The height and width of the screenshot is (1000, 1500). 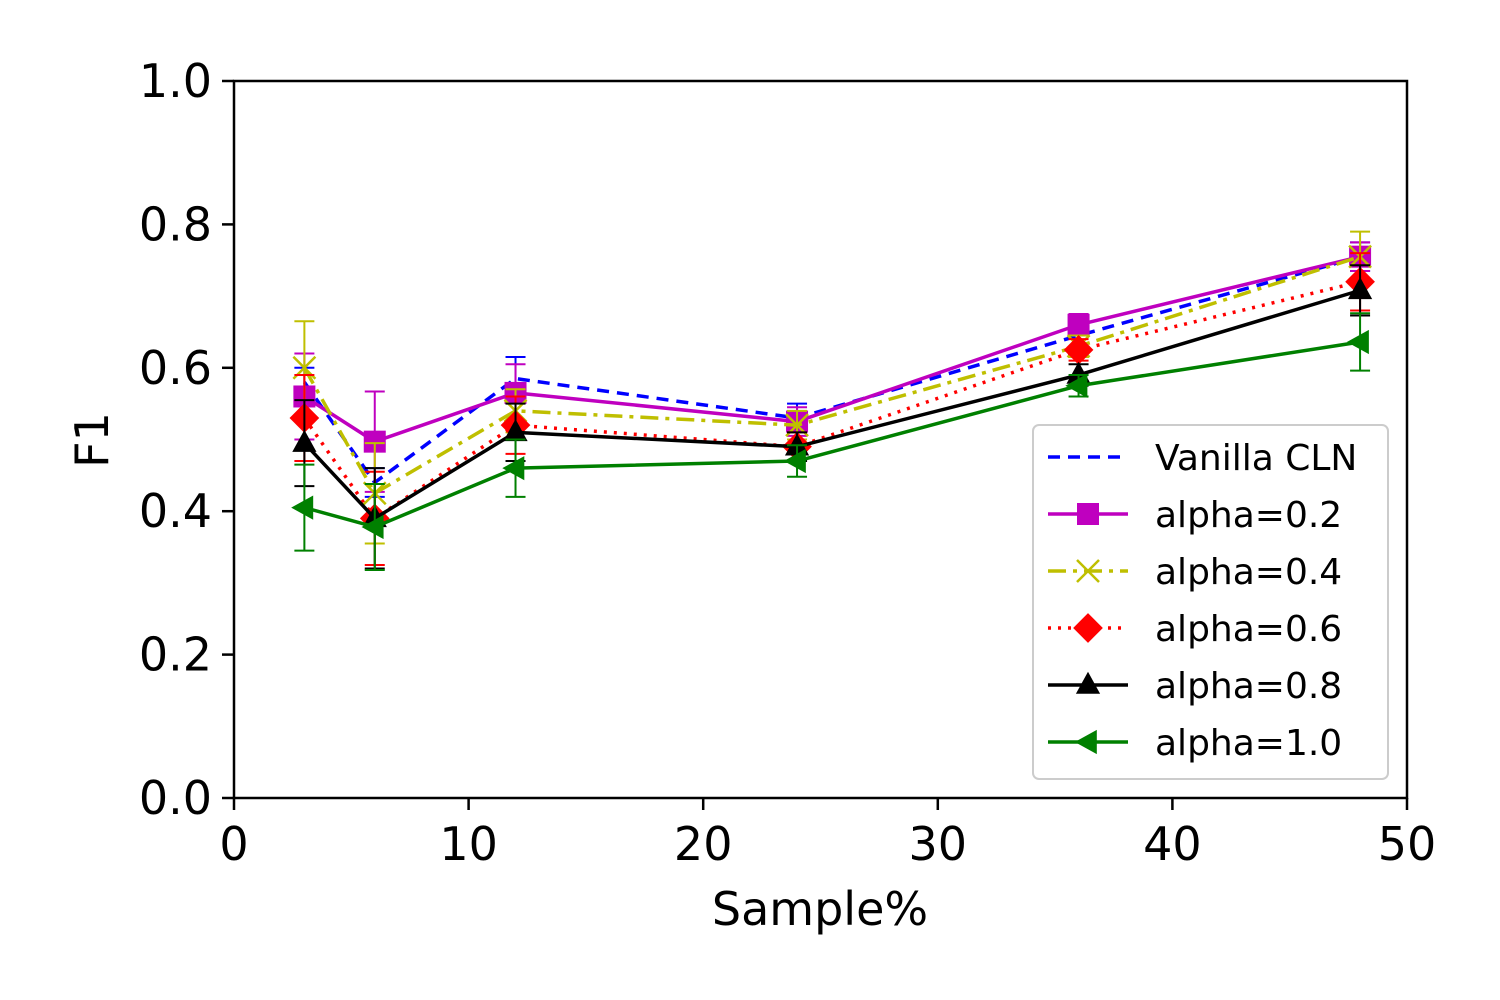 I want to click on legend-item: alpha=0.2, so click(x=1195, y=515).